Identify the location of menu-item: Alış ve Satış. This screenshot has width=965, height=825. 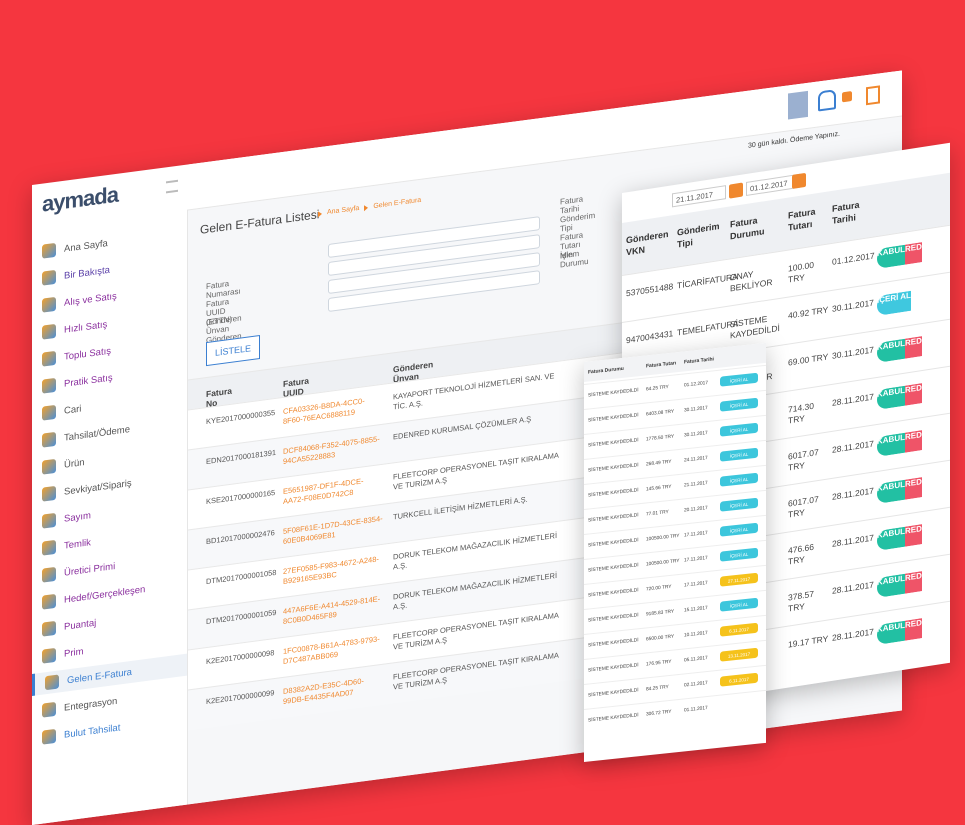
(79, 301).